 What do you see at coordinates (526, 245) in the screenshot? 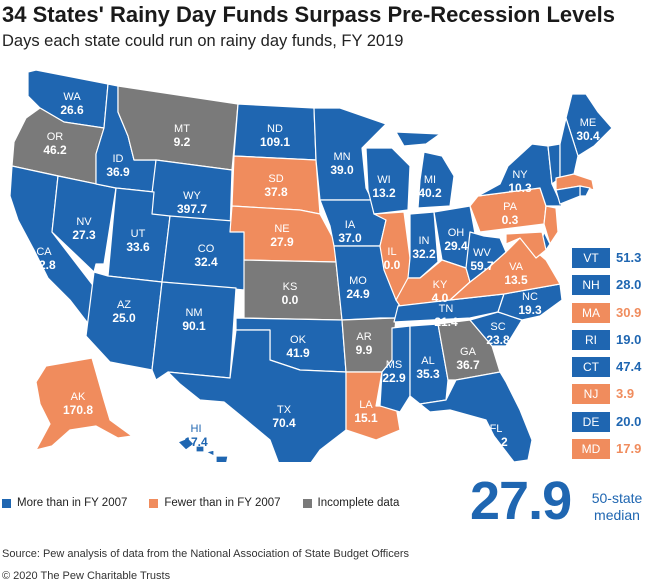
I see `state-md` at bounding box center [526, 245].